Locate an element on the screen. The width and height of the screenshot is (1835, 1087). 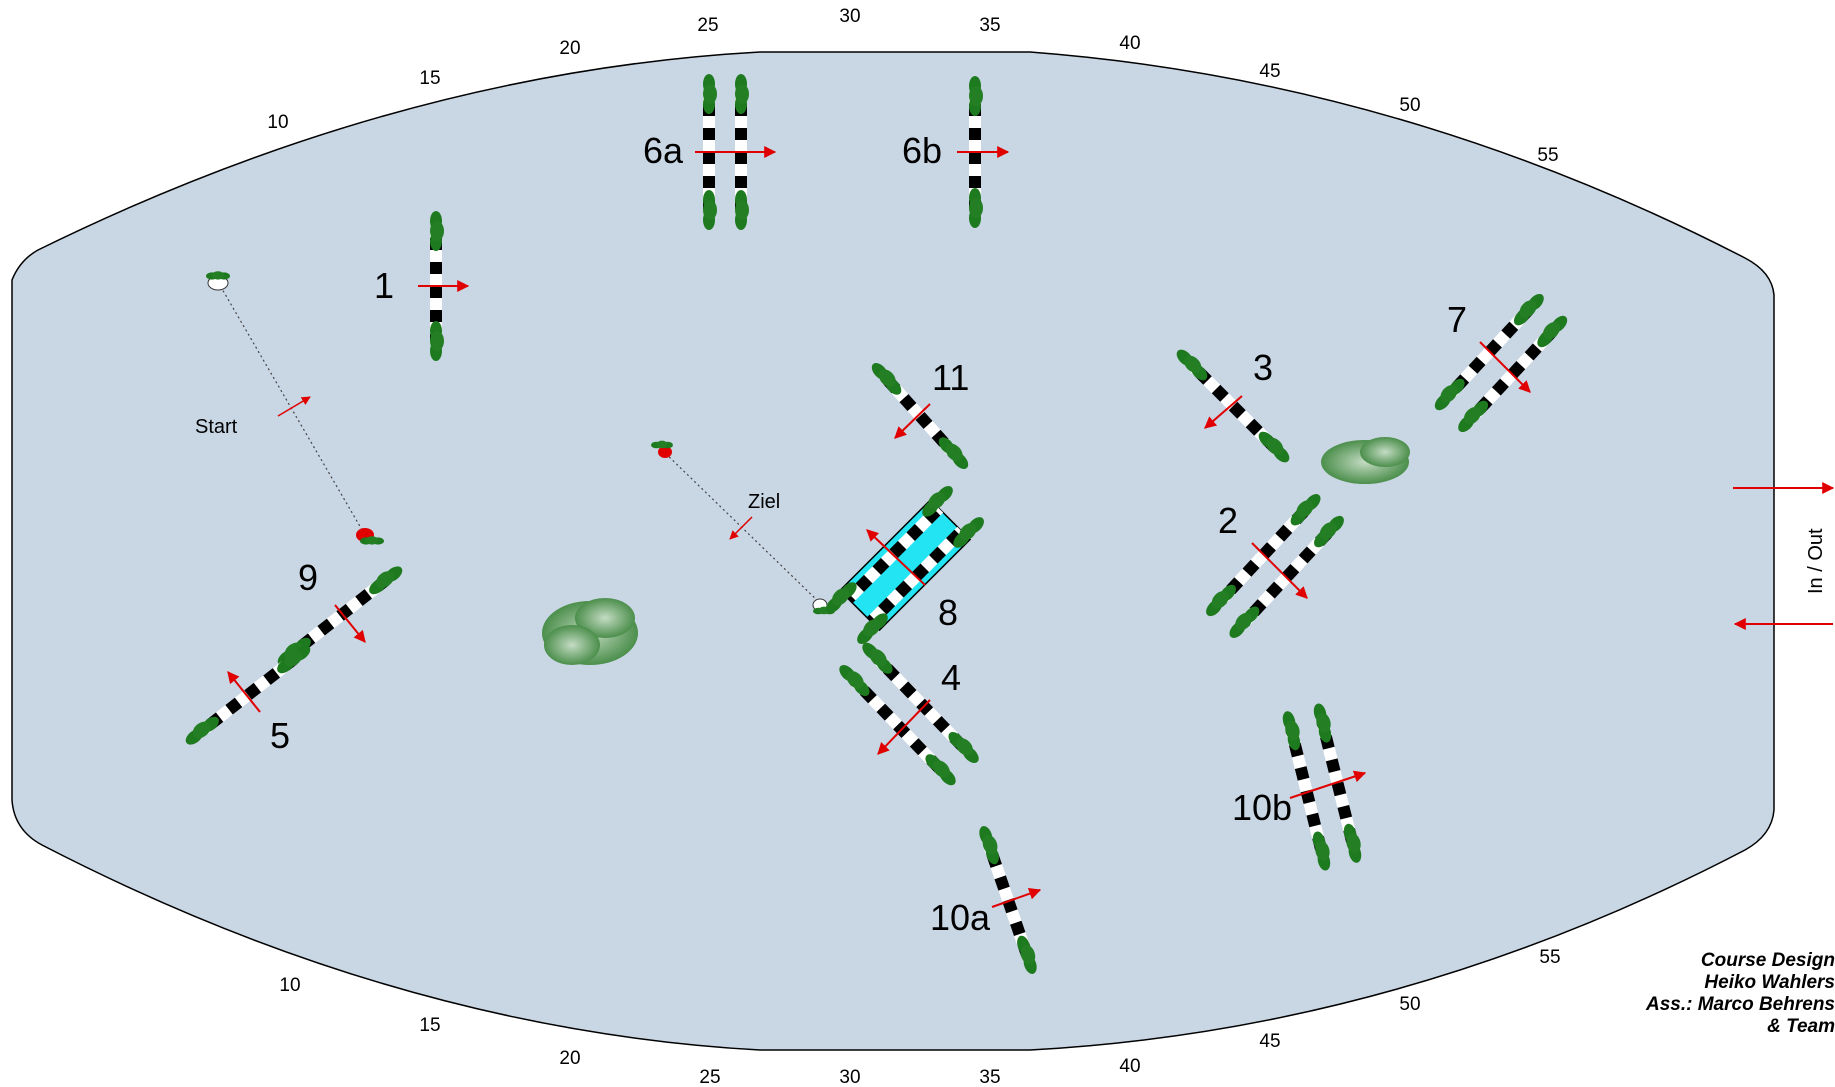
finish-marker-red is located at coordinates (665, 452).